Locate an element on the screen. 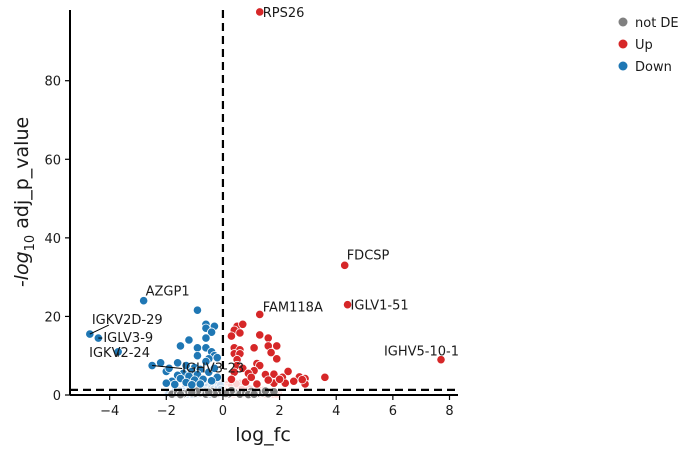 The height and width of the screenshot is (459, 692). legend-swatch-up is located at coordinates (623, 44).